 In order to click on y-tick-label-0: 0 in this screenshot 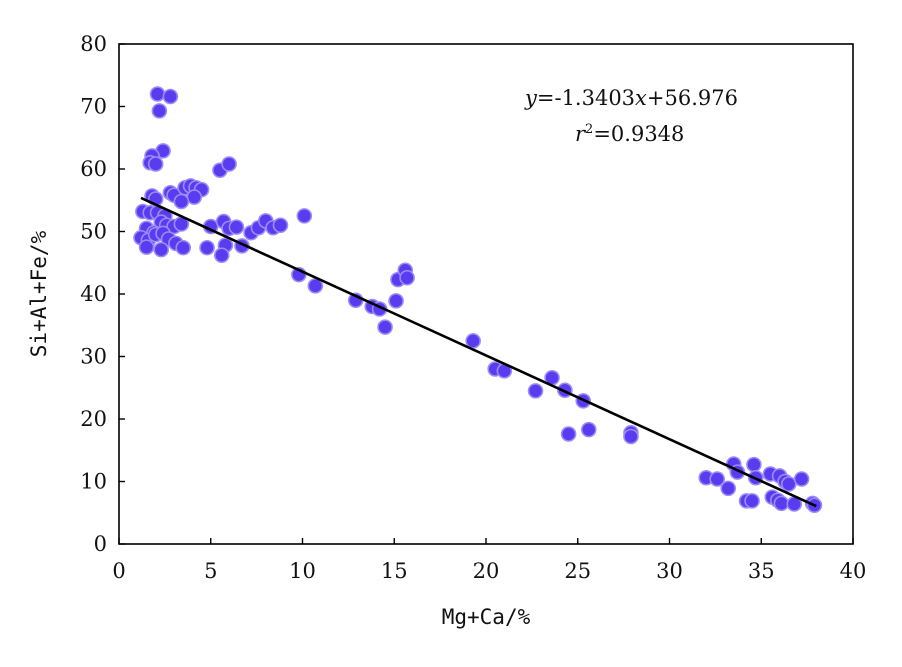, I will do `click(100, 544)`.